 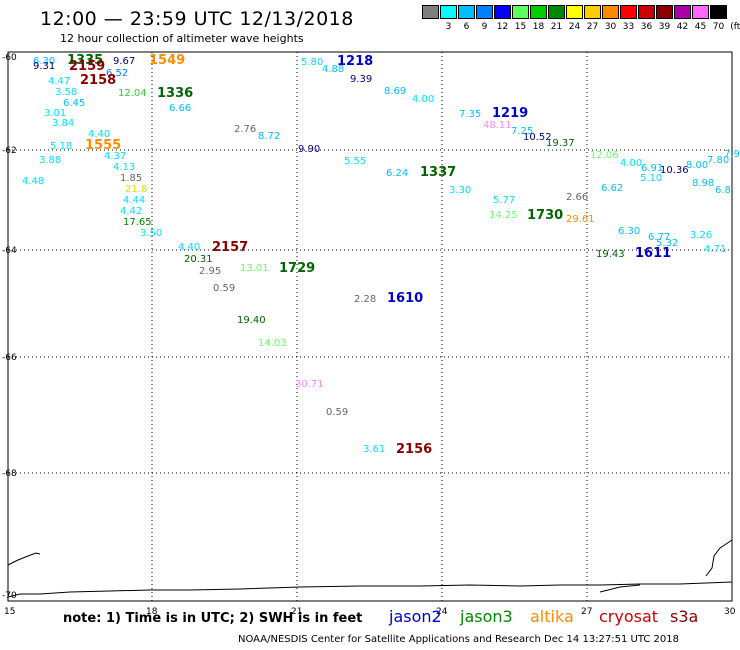 What do you see at coordinates (628, 27) in the screenshot?
I see `legend-label: 33` at bounding box center [628, 27].